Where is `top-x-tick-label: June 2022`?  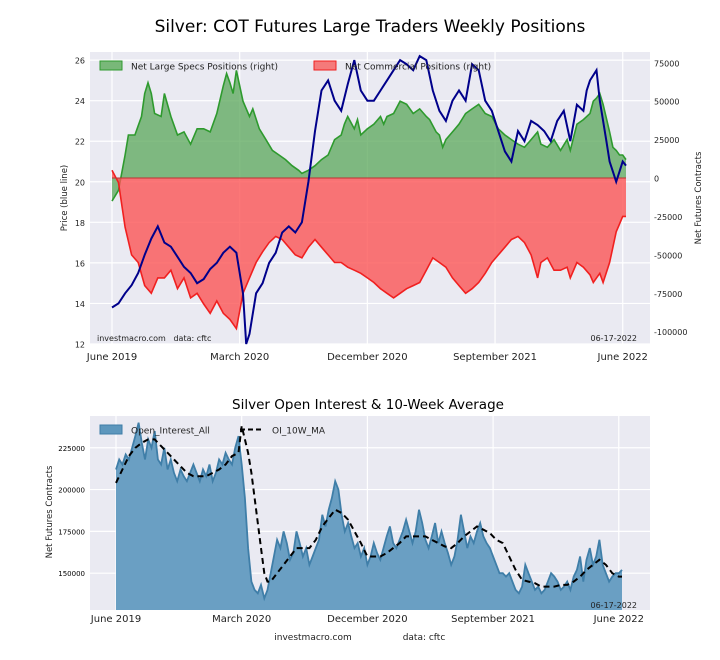
top-x-tick-label: June 2022 is located at coordinates (622, 357).